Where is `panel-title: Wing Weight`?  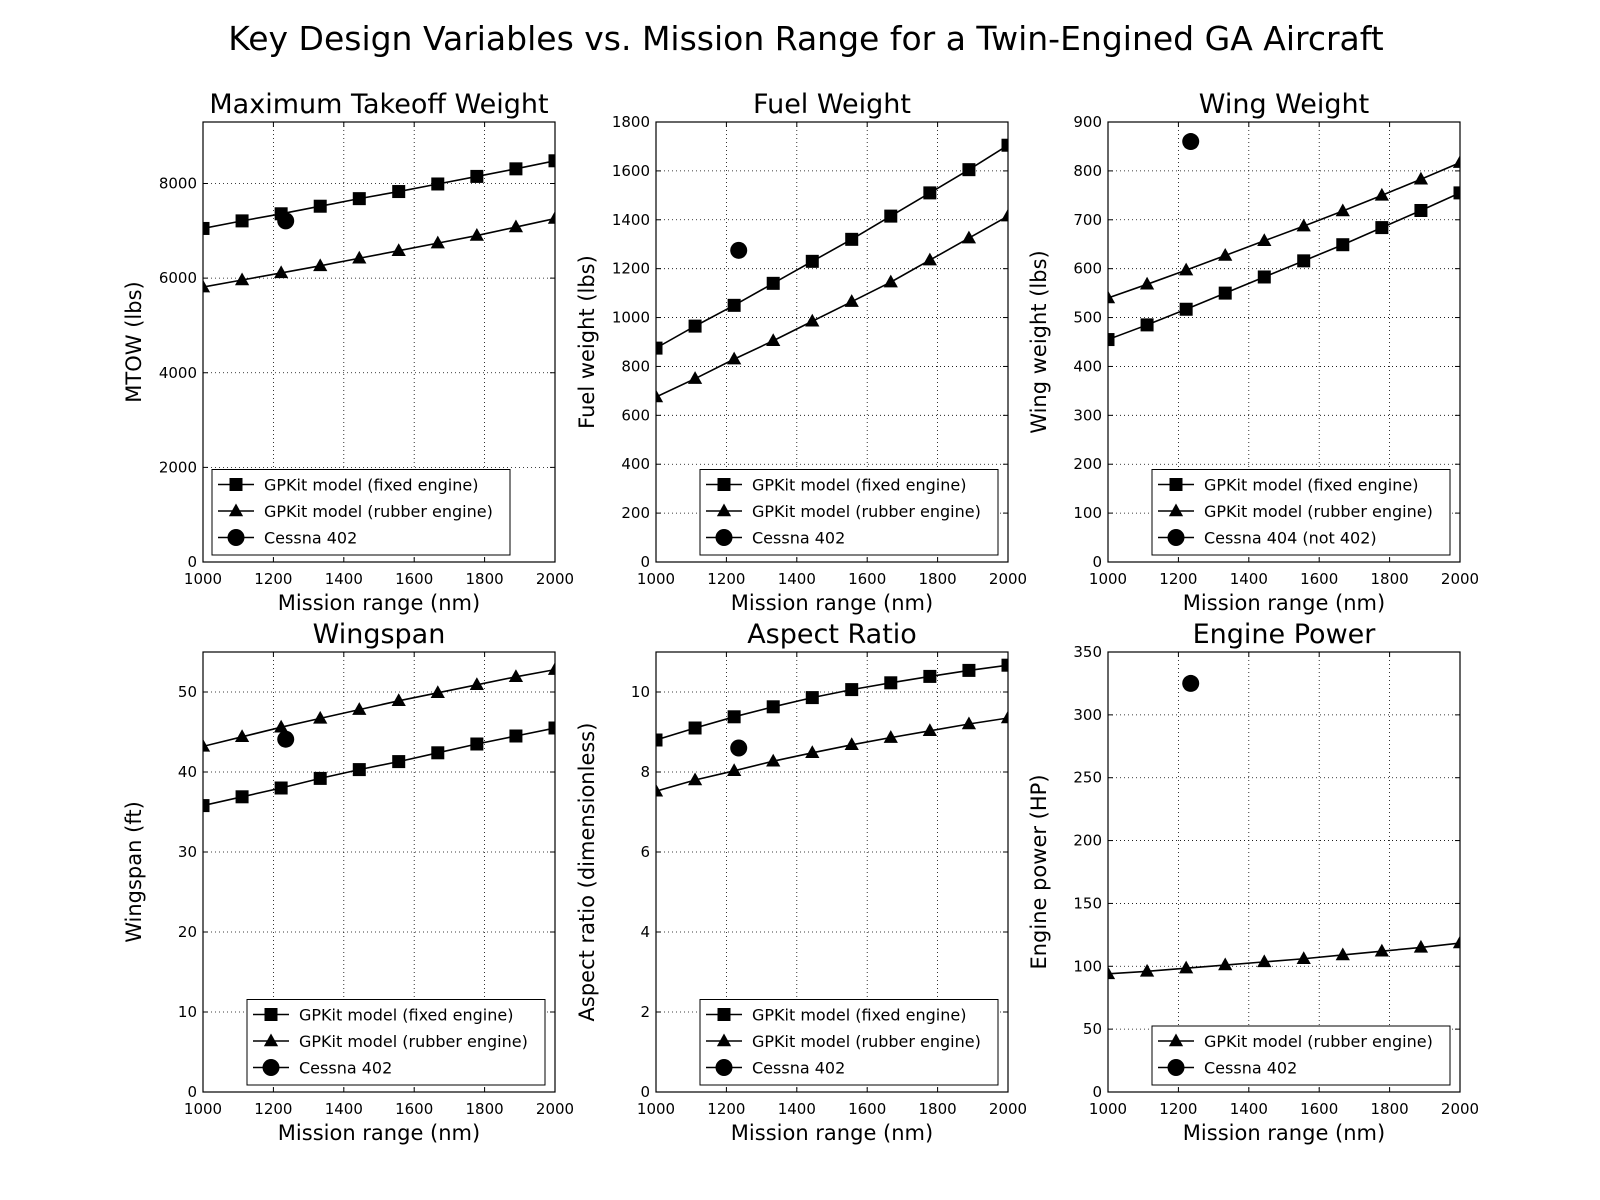 panel-title: Wing Weight is located at coordinates (1284, 104).